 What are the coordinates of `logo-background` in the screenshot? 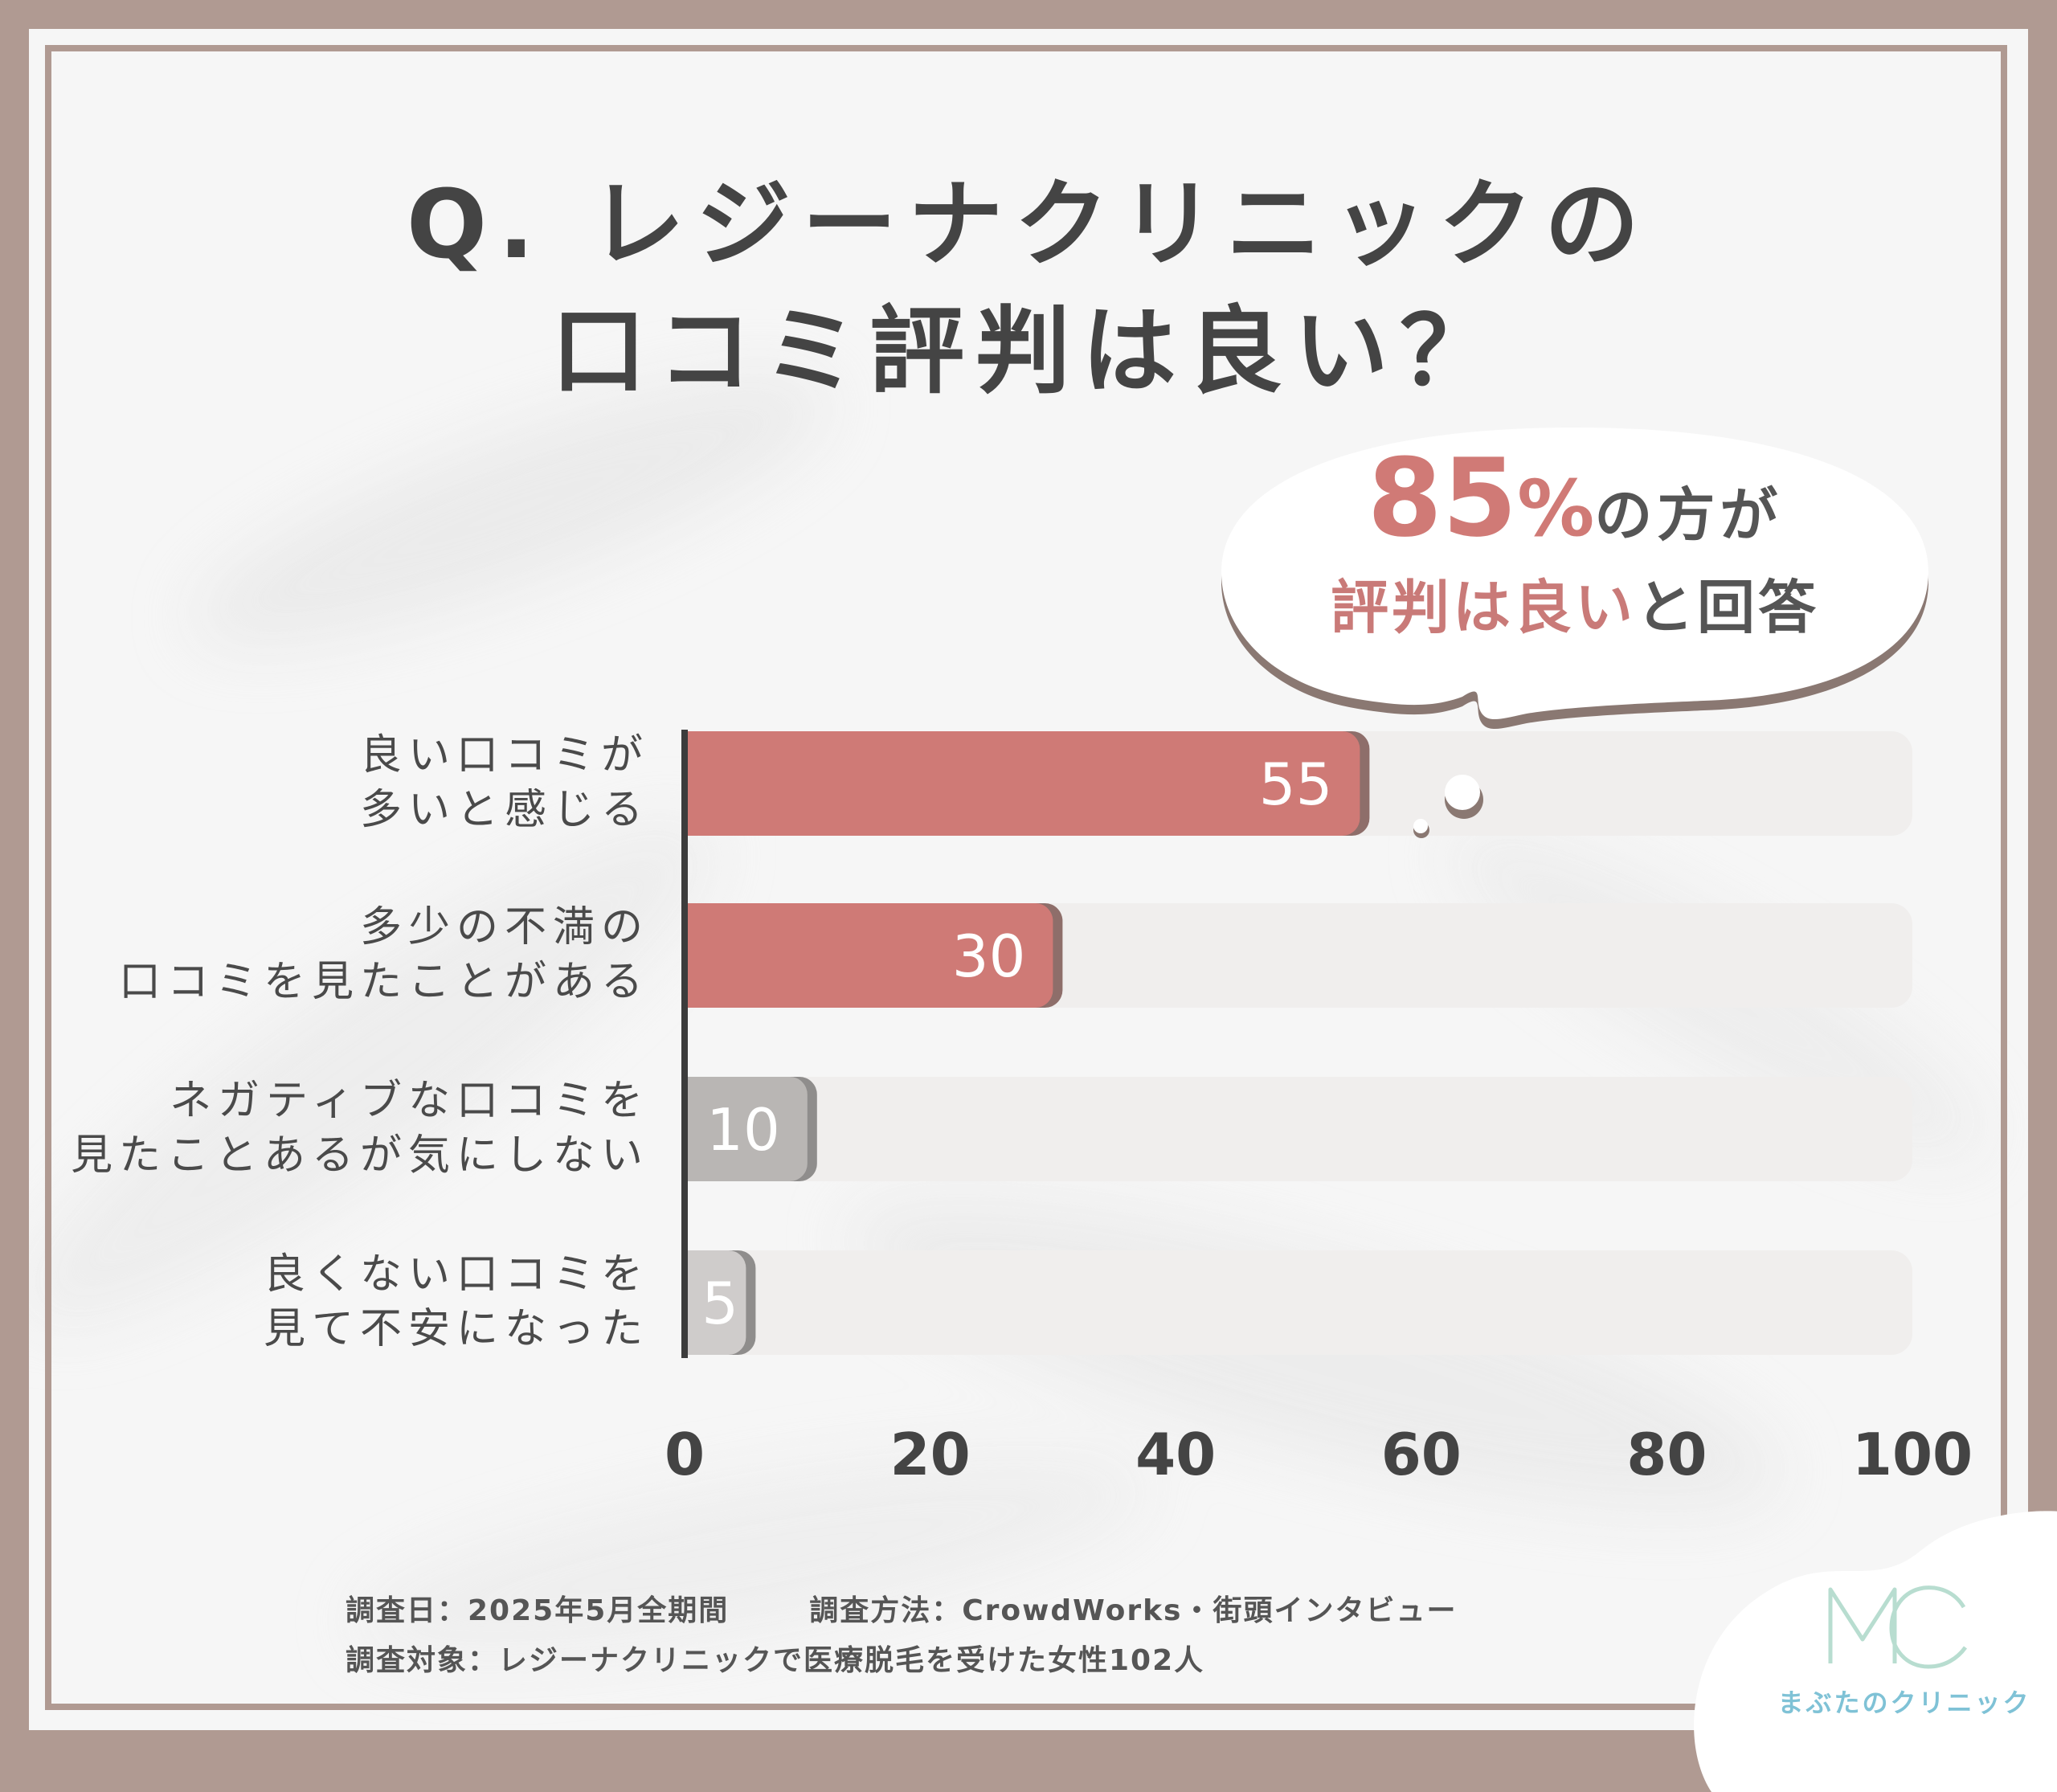 It's located at (1875, 1651).